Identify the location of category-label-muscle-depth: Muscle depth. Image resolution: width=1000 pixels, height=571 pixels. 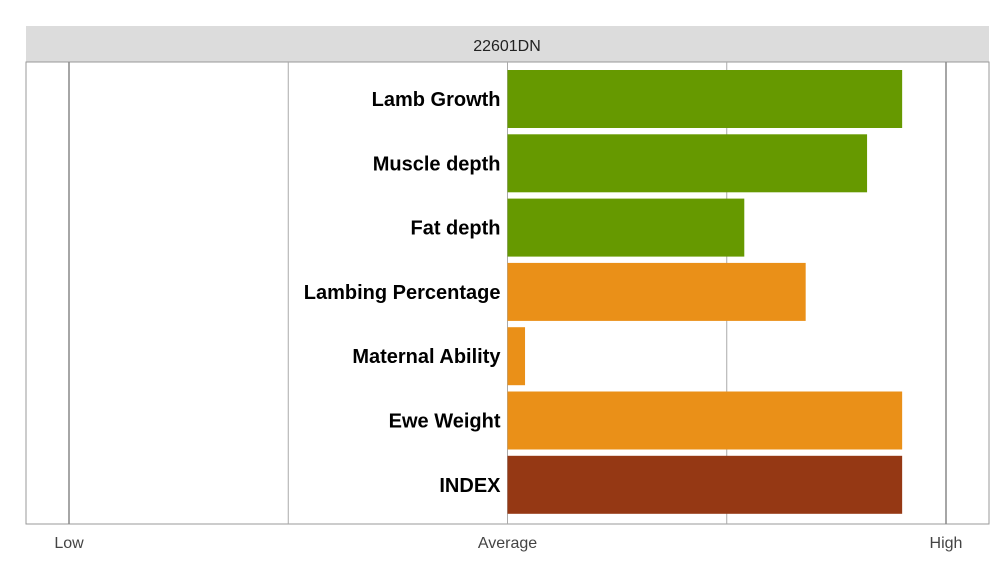
(437, 164).